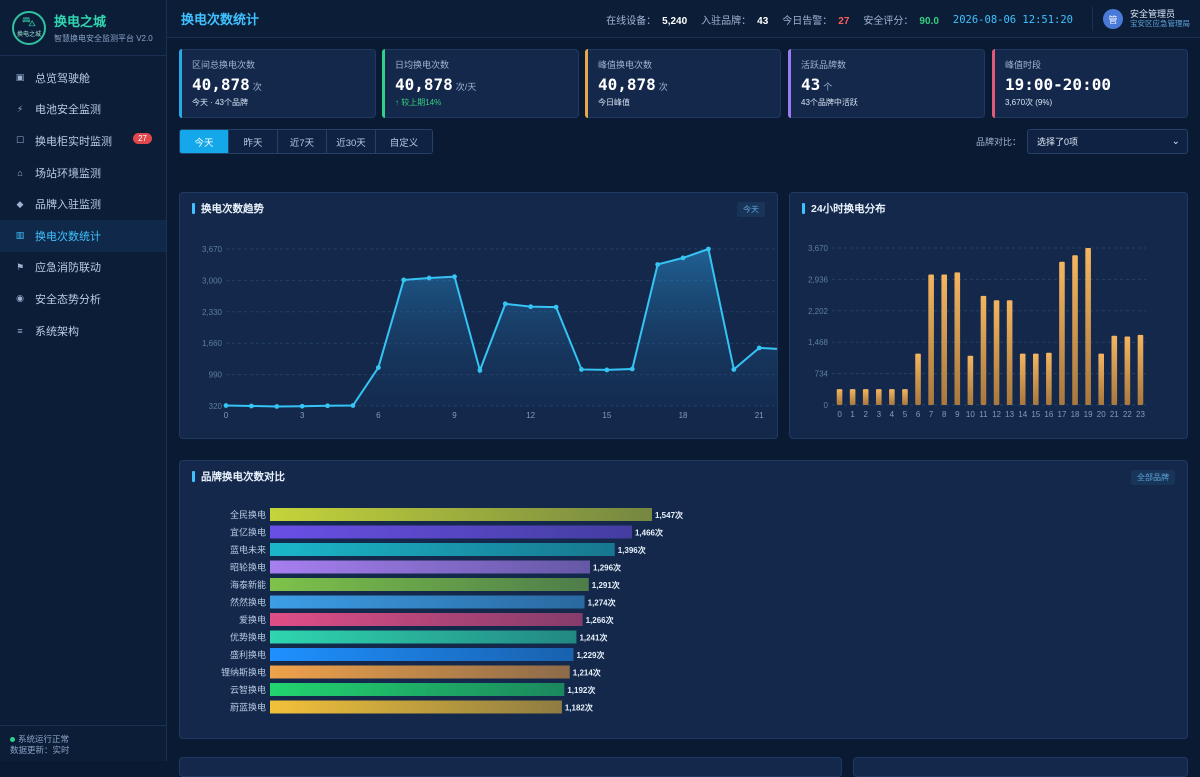  Describe the element at coordinates (302, 141) in the screenshot. I see `tab-last-7-days: 近7天` at that location.